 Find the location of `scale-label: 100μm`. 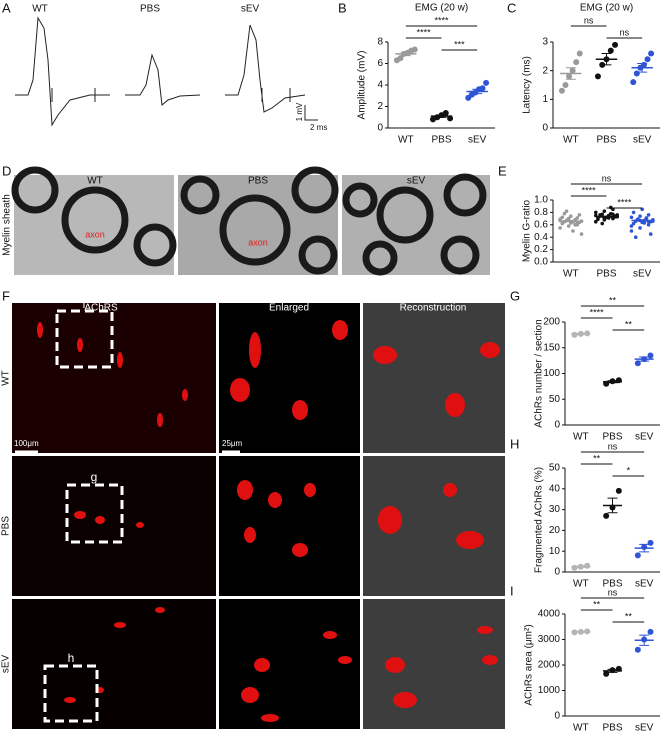

scale-label: 100μm is located at coordinates (26, 443).